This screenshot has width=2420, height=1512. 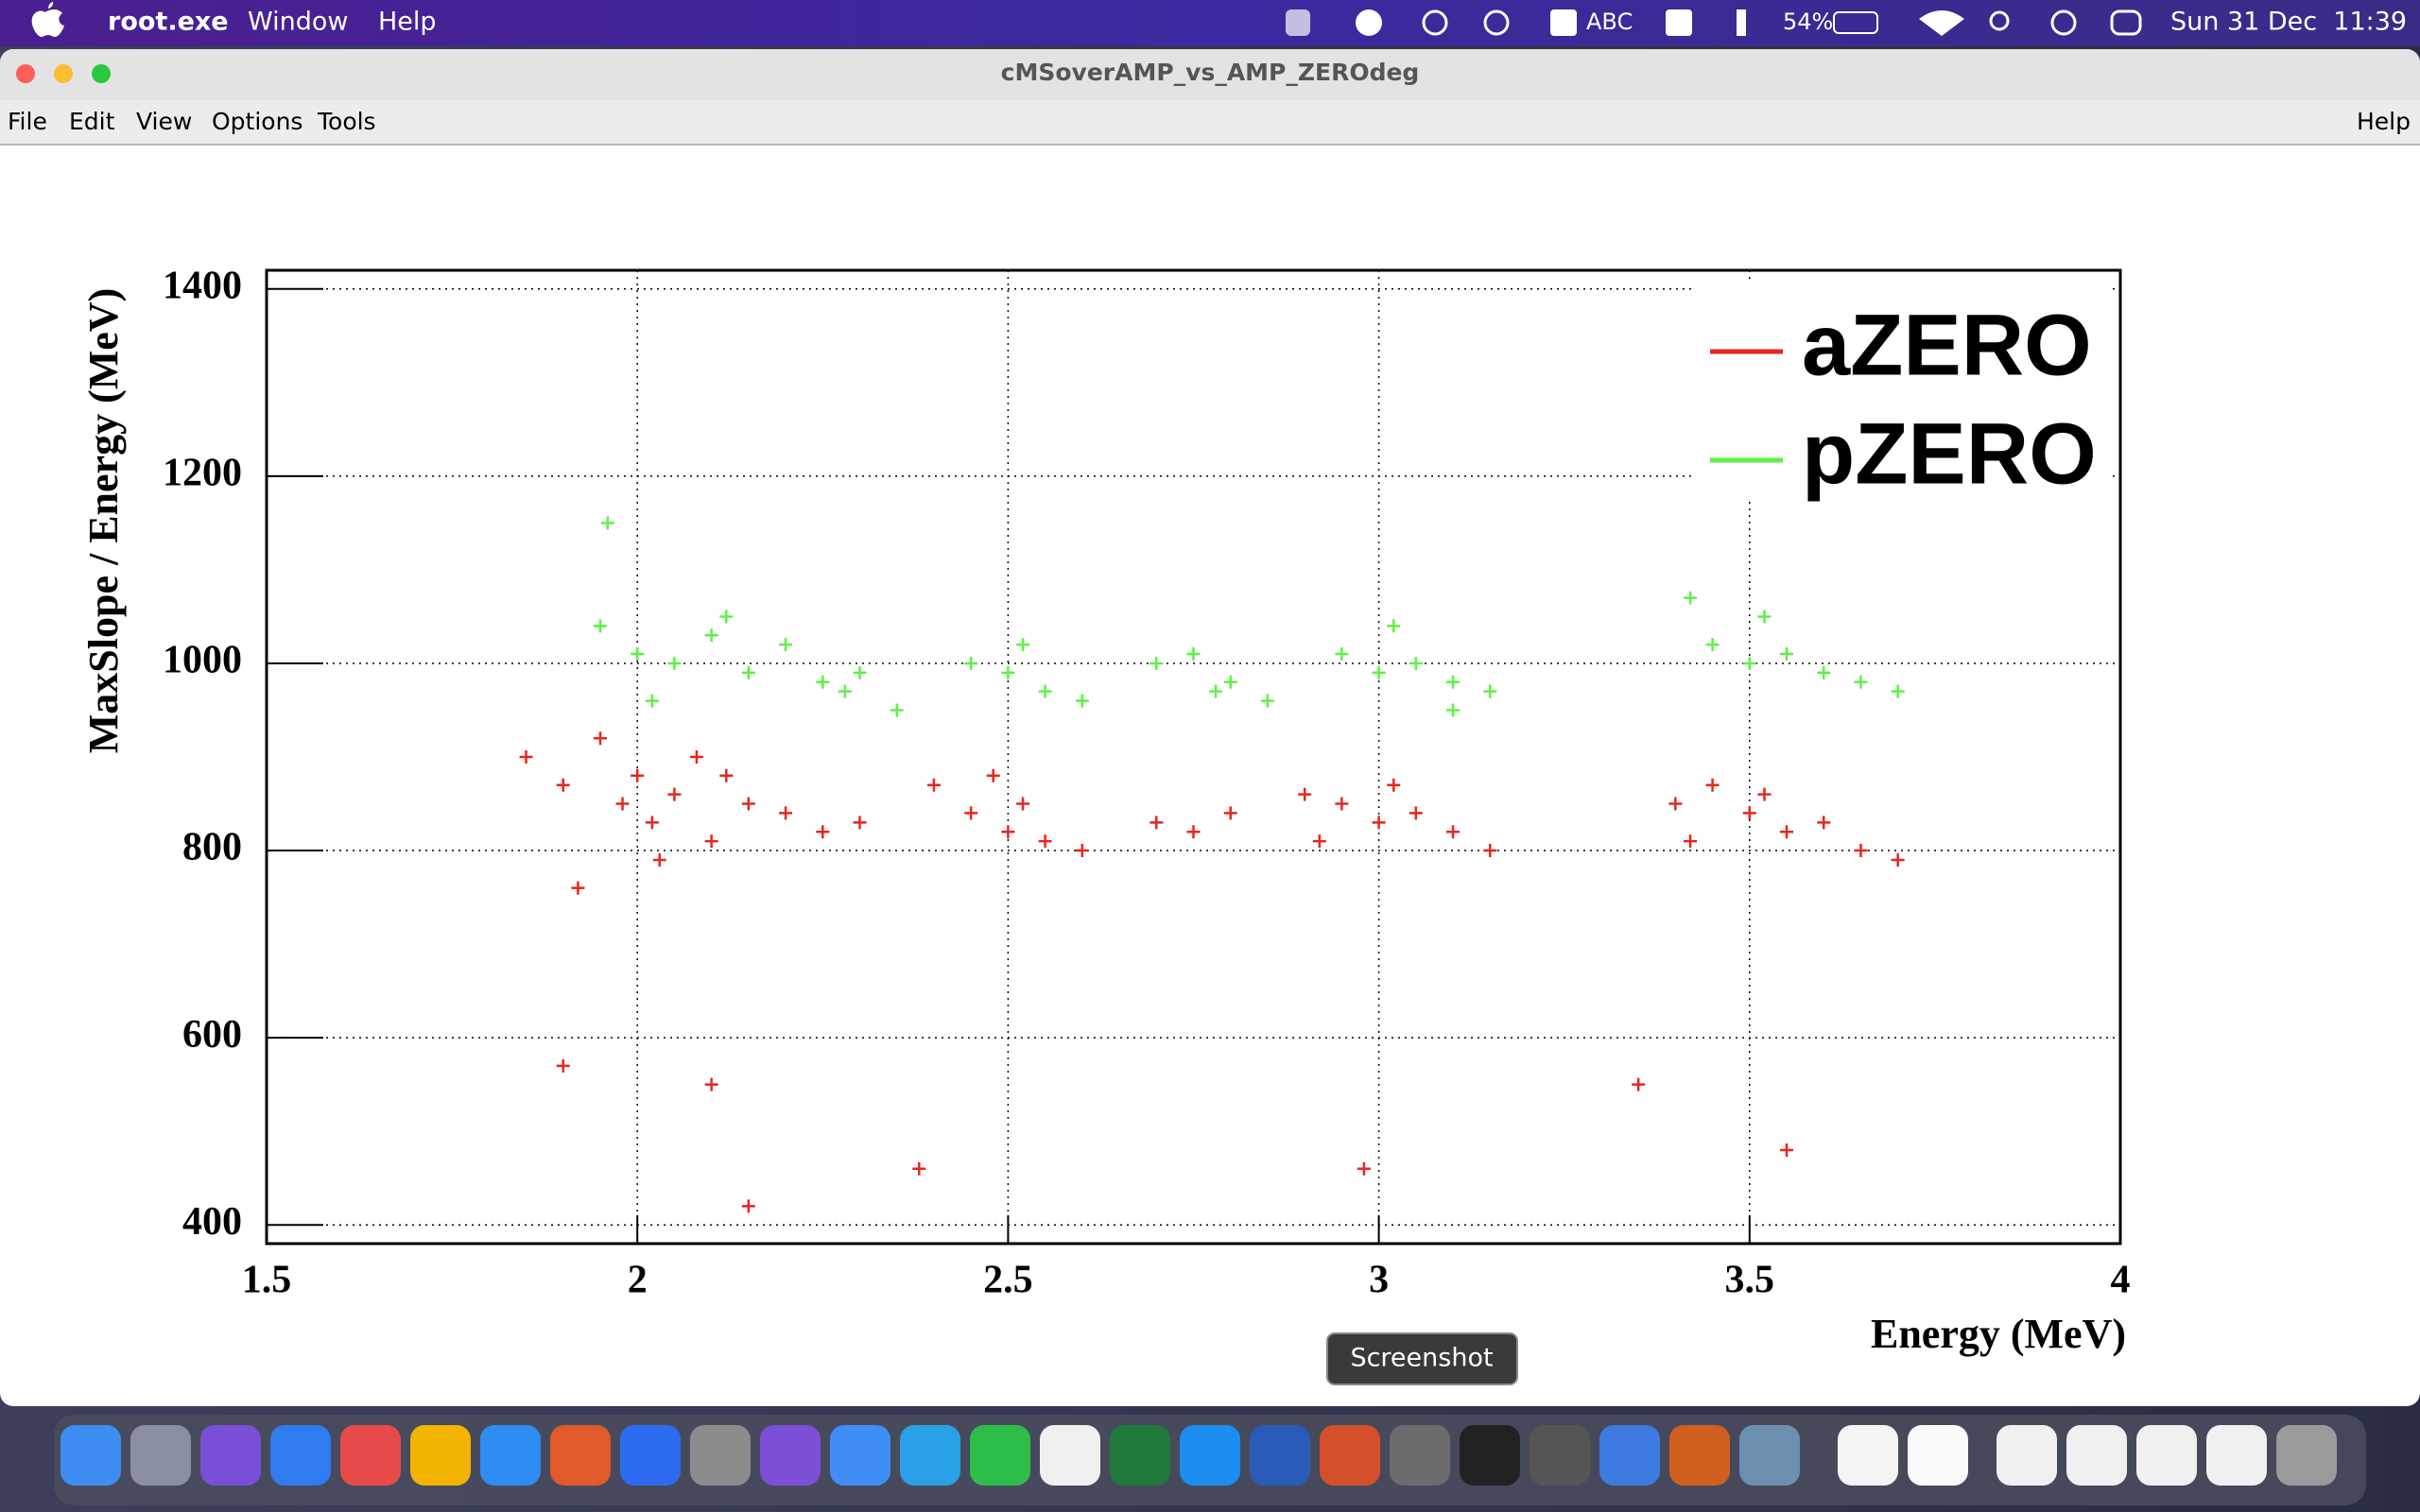 I want to click on title-bar-base, so click(x=1210, y=92).